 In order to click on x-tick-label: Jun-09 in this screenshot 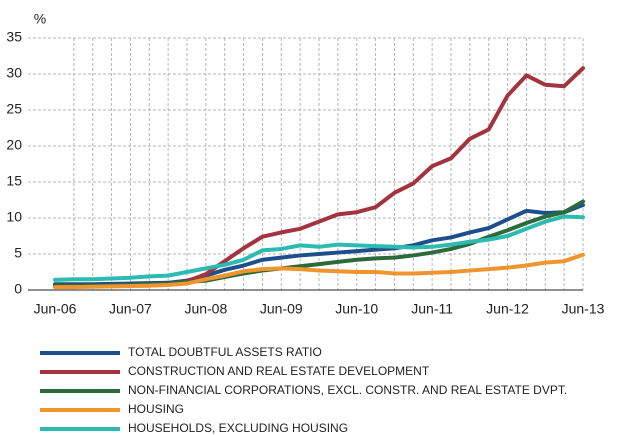, I will do `click(281, 309)`.